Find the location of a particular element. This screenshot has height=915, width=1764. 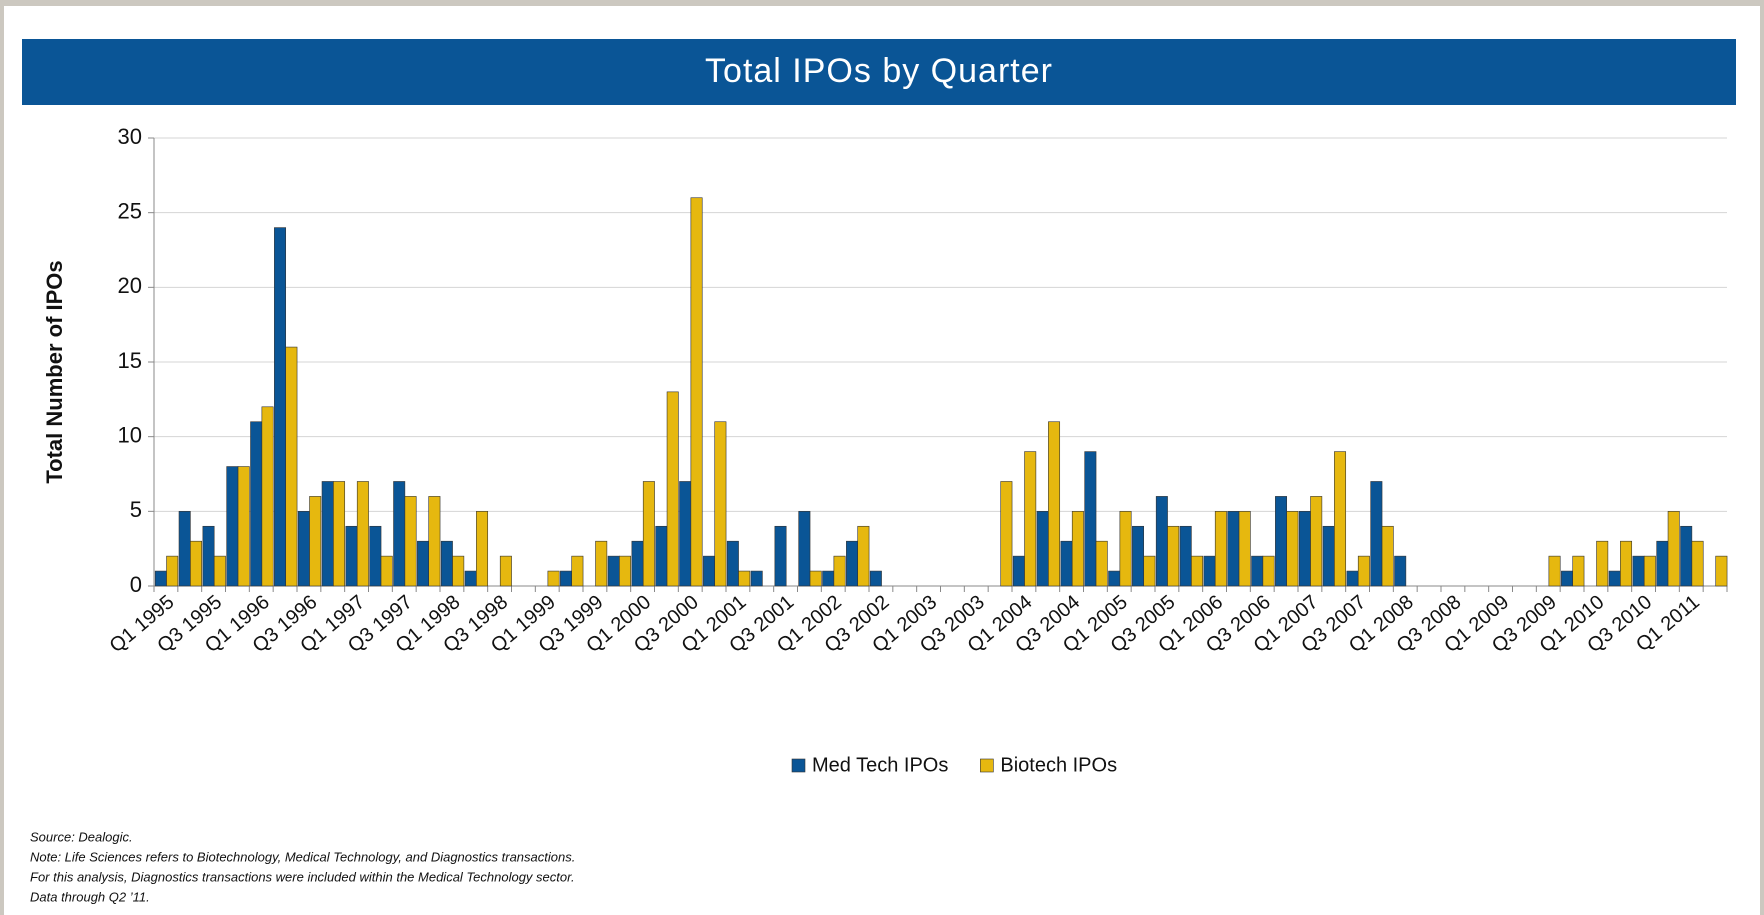

y-tick-label: 5 is located at coordinates (136, 509).